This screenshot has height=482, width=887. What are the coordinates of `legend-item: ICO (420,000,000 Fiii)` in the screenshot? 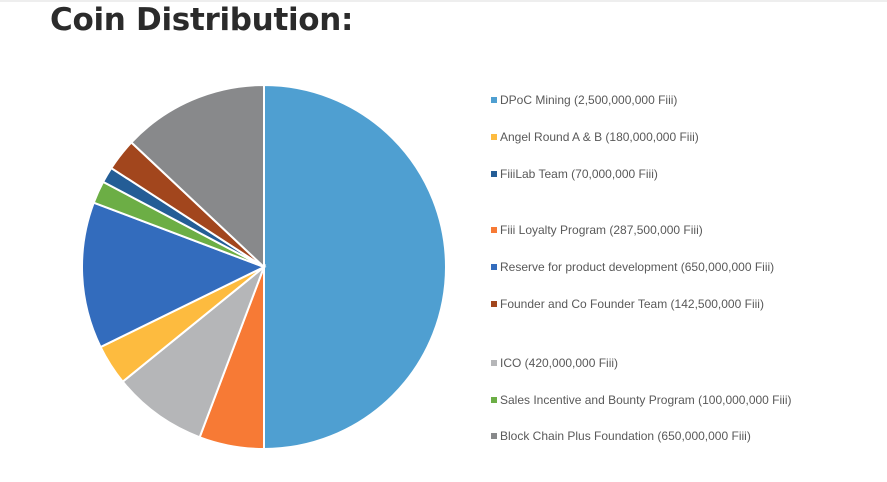 It's located at (554, 363).